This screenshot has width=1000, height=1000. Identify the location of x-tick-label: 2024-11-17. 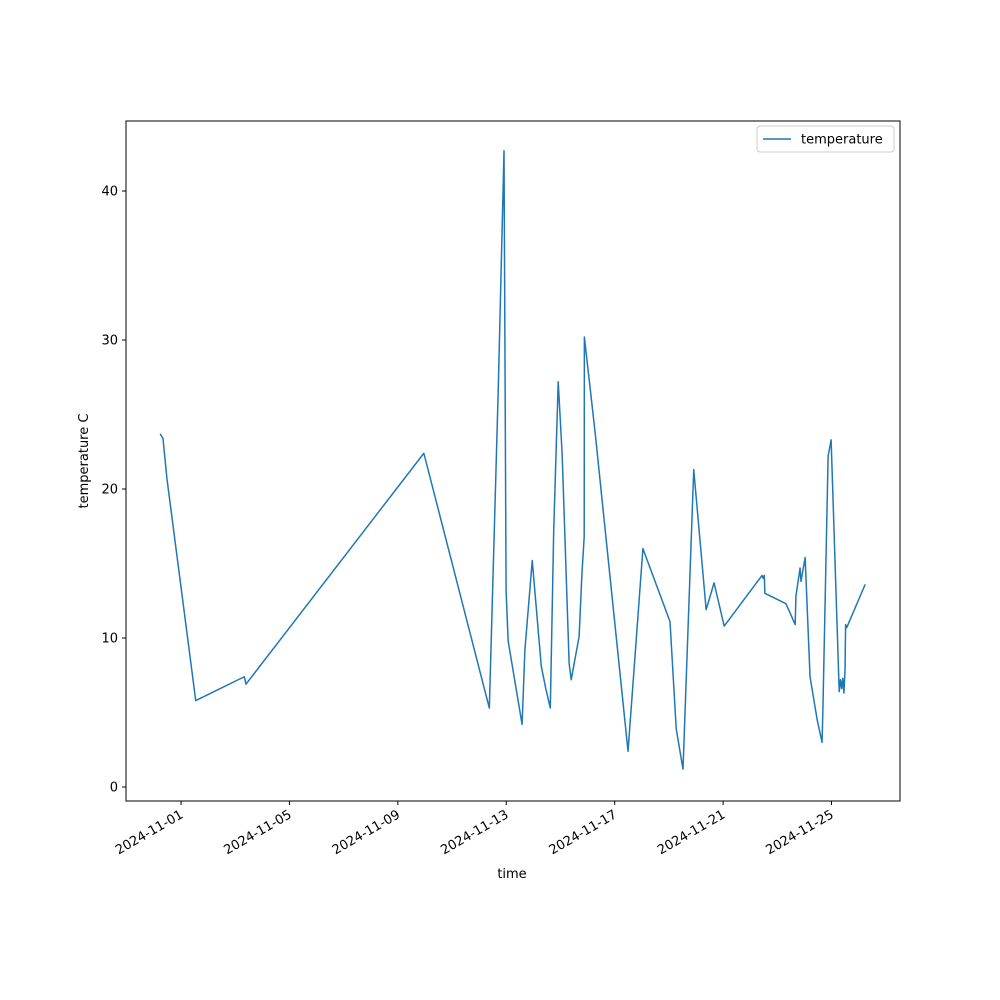
(583, 832).